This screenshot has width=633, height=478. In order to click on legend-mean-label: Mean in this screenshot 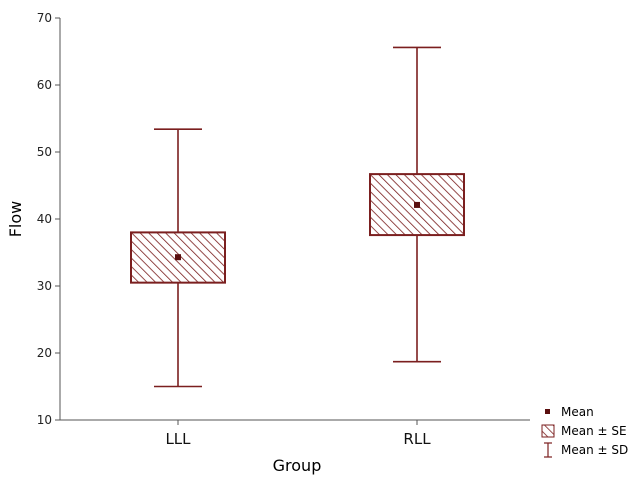, I will do `click(577, 412)`.